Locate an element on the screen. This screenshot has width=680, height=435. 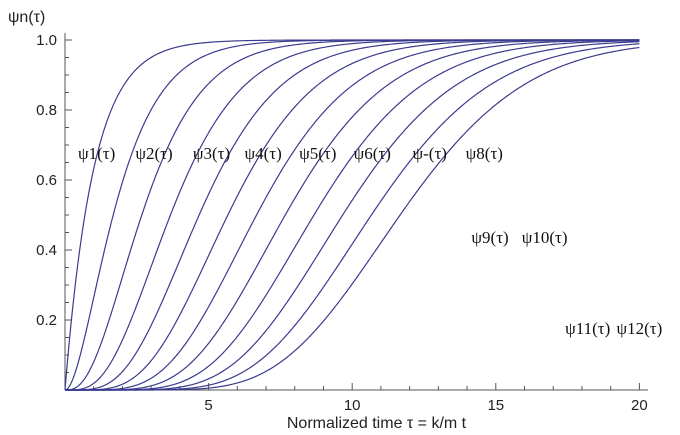
y-tick-label-0.4: 0.4 is located at coordinates (46, 250).